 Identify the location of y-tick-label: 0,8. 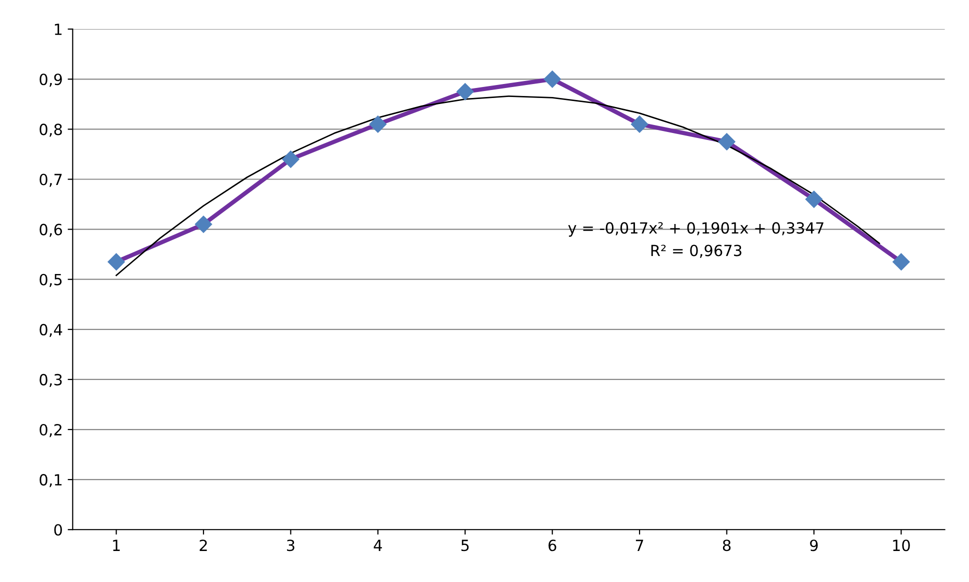
(51, 130).